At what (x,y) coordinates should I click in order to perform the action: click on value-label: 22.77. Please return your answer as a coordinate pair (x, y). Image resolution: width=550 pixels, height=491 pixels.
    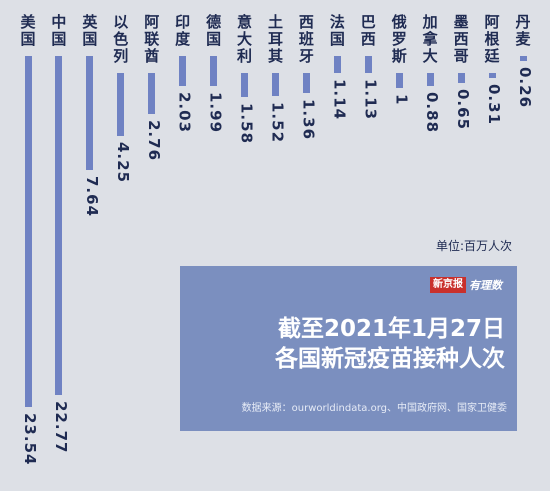
    Looking at the image, I should click on (60, 427).